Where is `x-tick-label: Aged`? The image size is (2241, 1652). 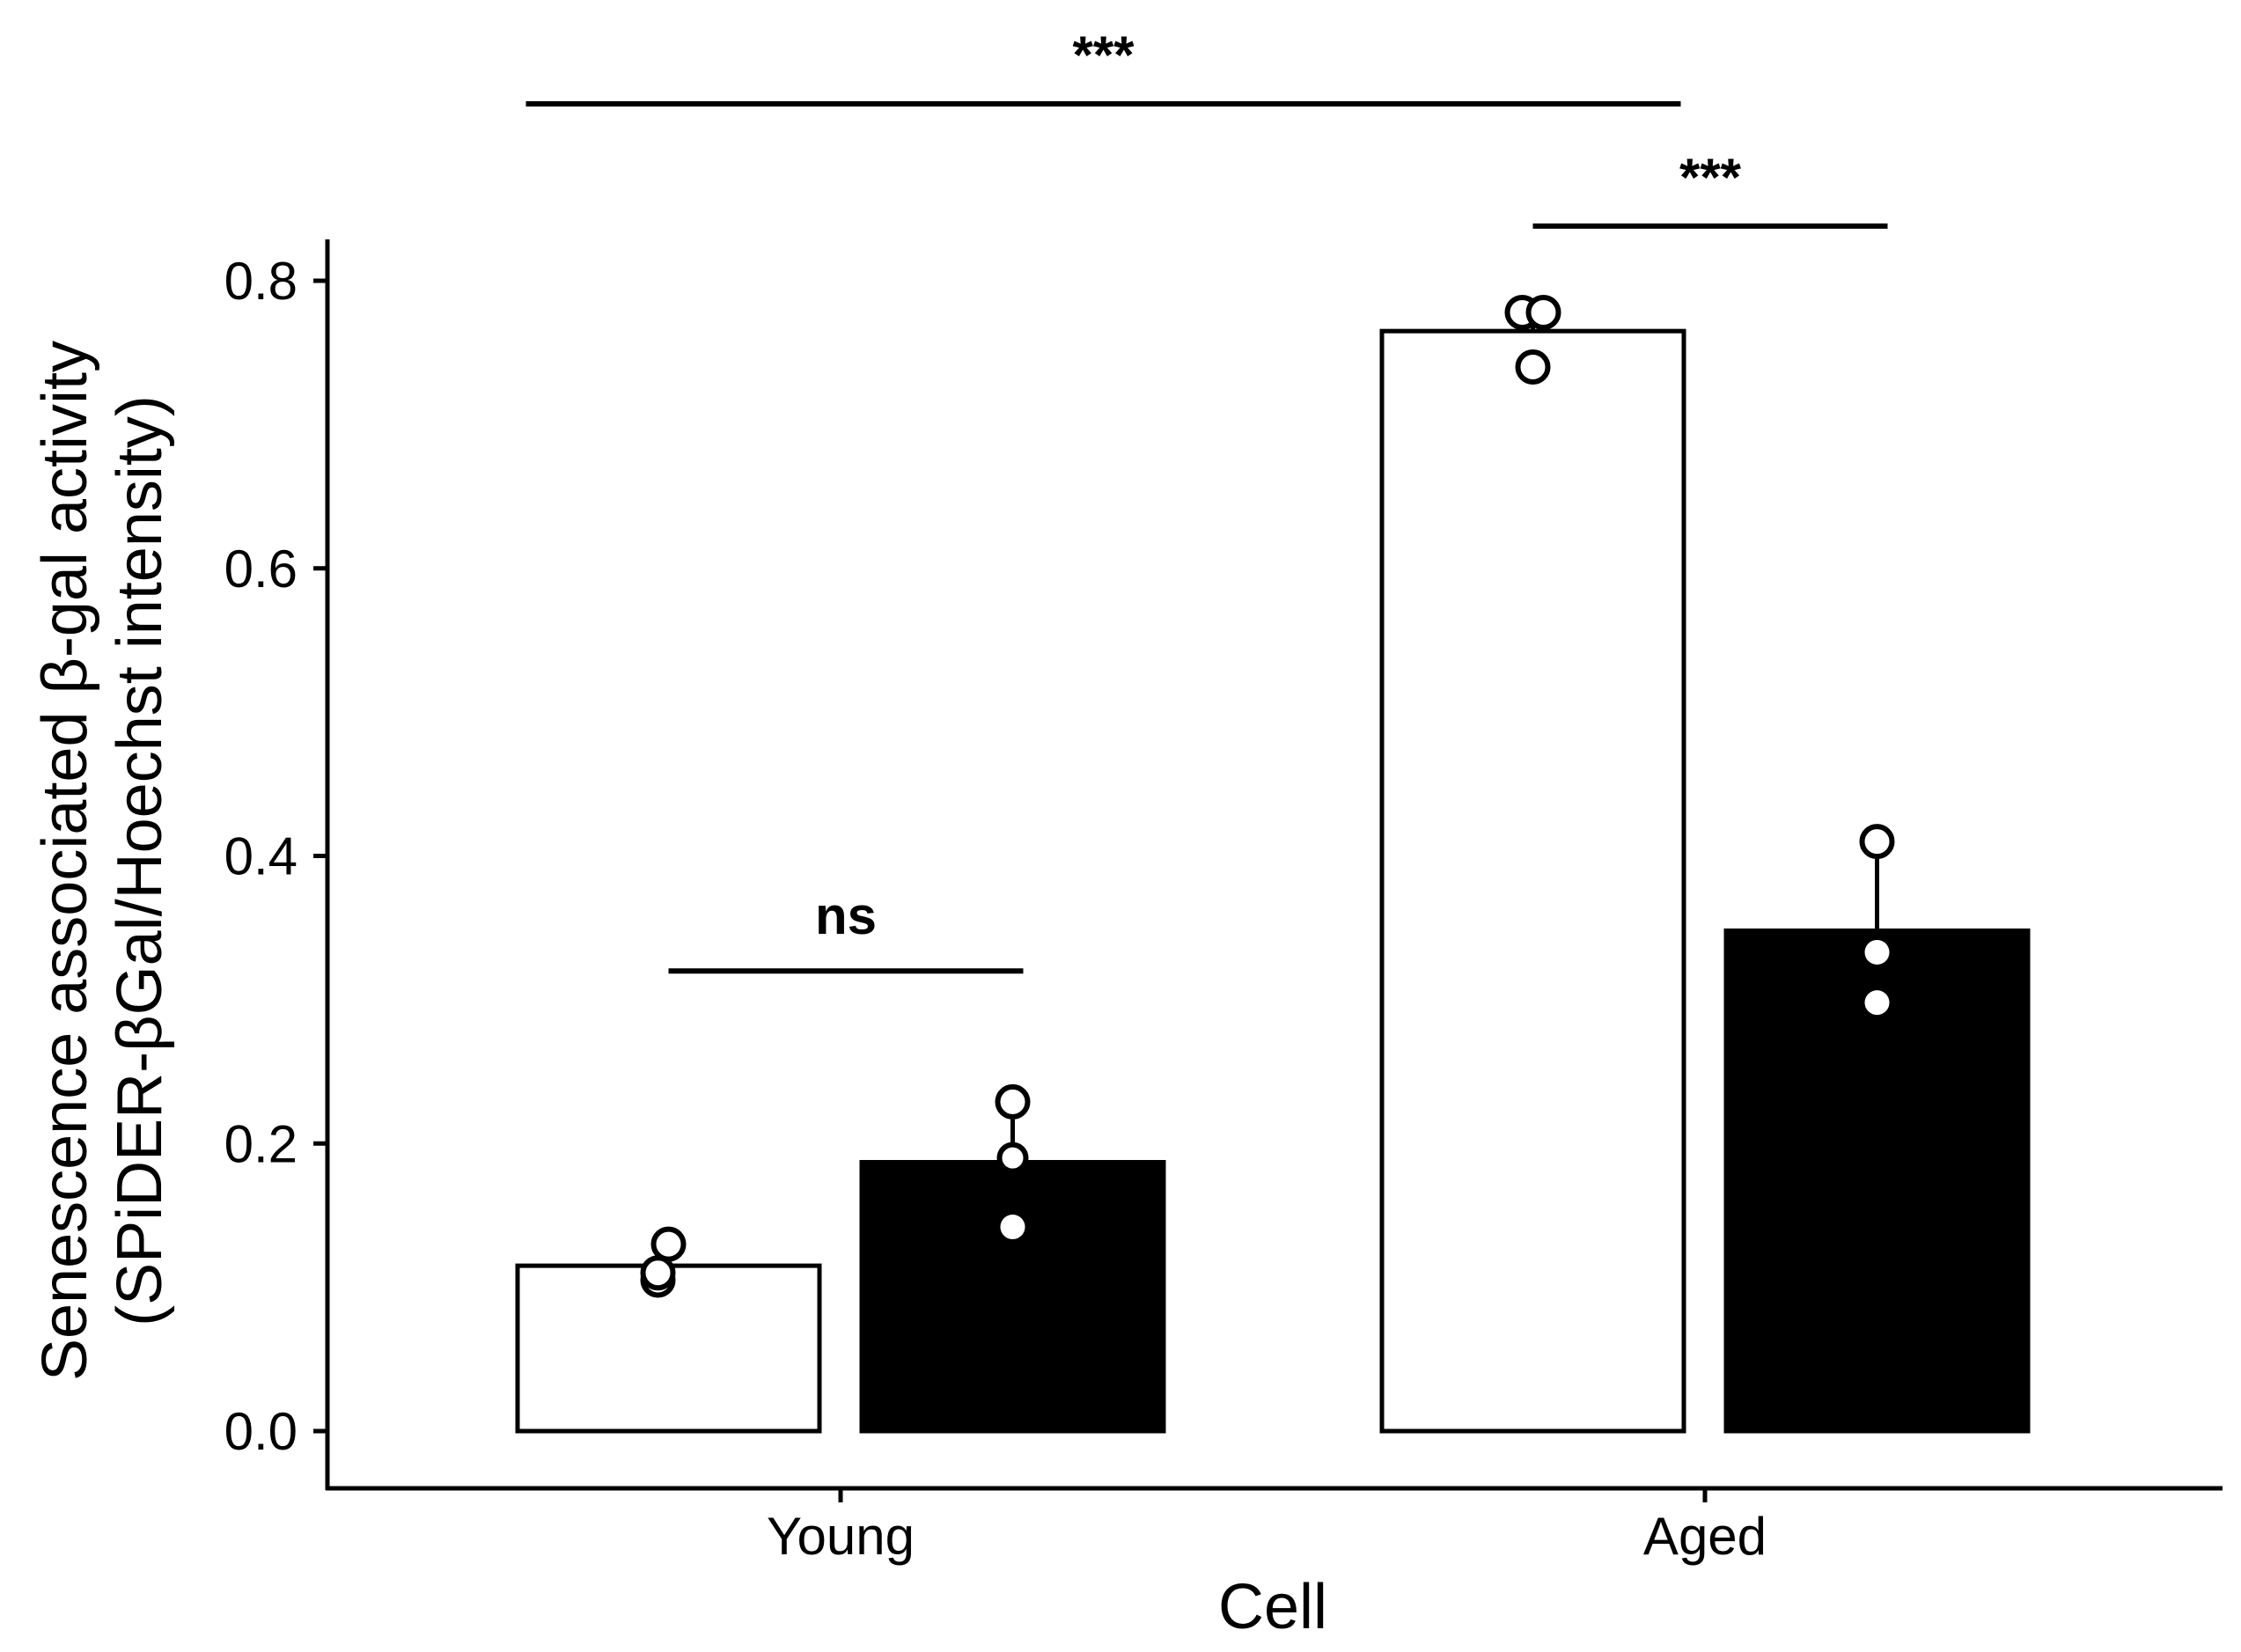 x-tick-label: Aged is located at coordinates (1705, 1536).